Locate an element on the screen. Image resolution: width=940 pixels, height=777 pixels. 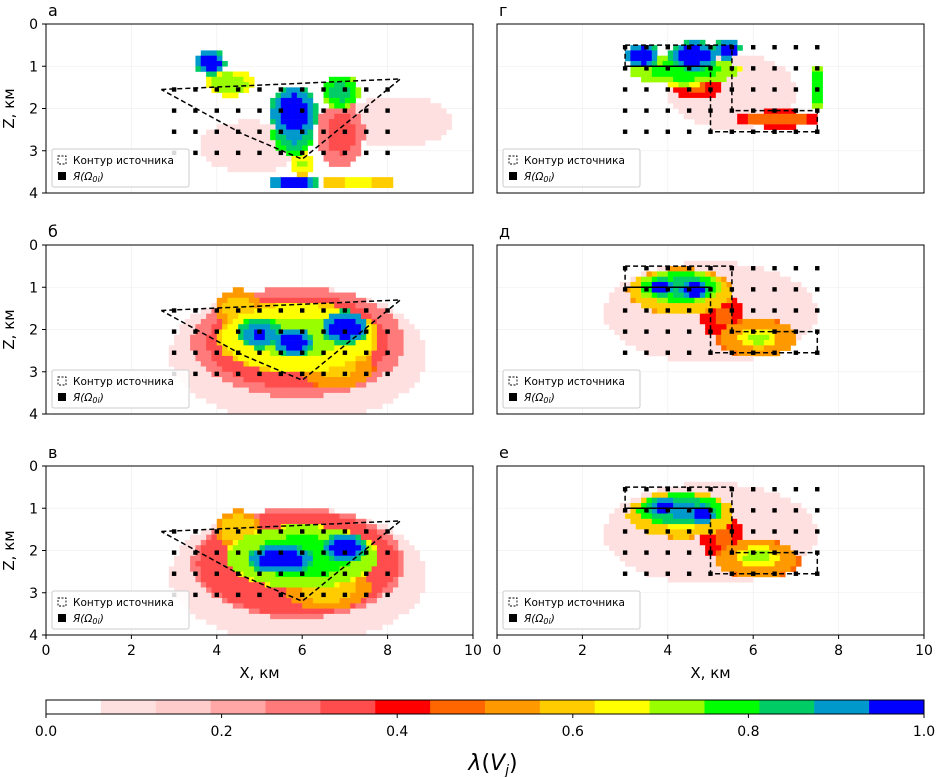
dashed-square-icon is located at coordinates (513, 160).